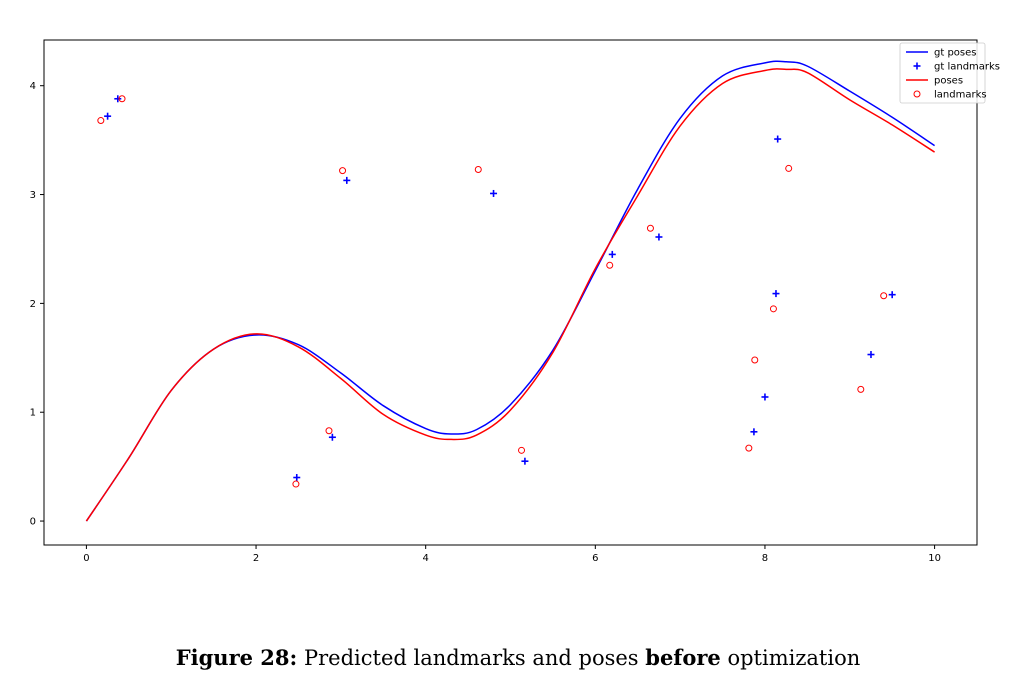  Describe the element at coordinates (33, 522) in the screenshot. I see `y-tick-label: 0` at that location.